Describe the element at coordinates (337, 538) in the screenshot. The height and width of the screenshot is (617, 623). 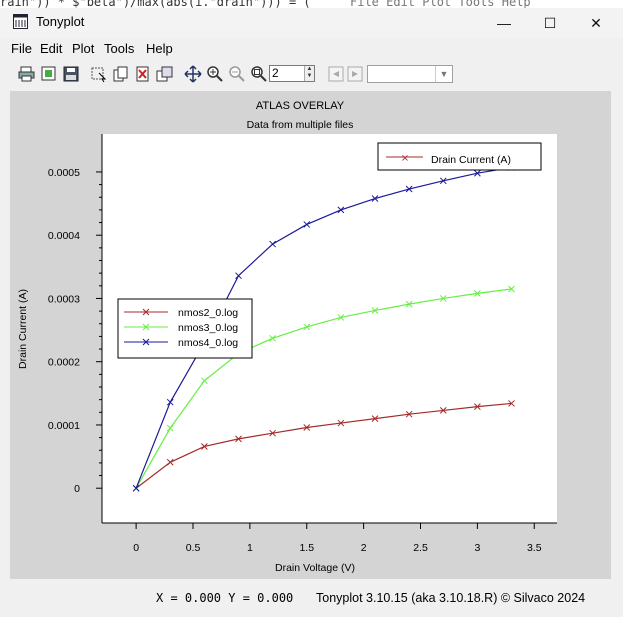
I see `x-axis-ticks: 0 0.5 1 1.5 2 2.5 3 3.5` at that location.